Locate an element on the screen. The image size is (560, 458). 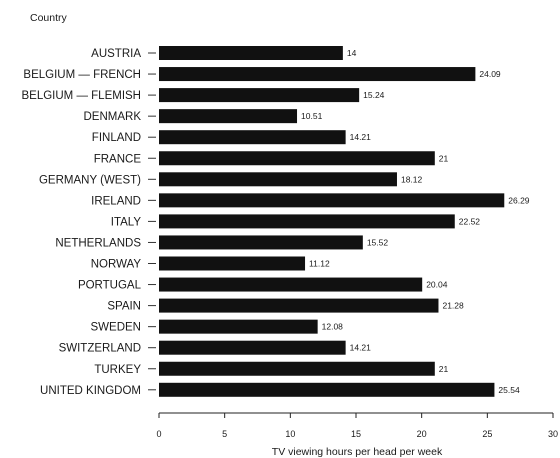
category-label: UNITED KINGDOM is located at coordinates (90, 391).